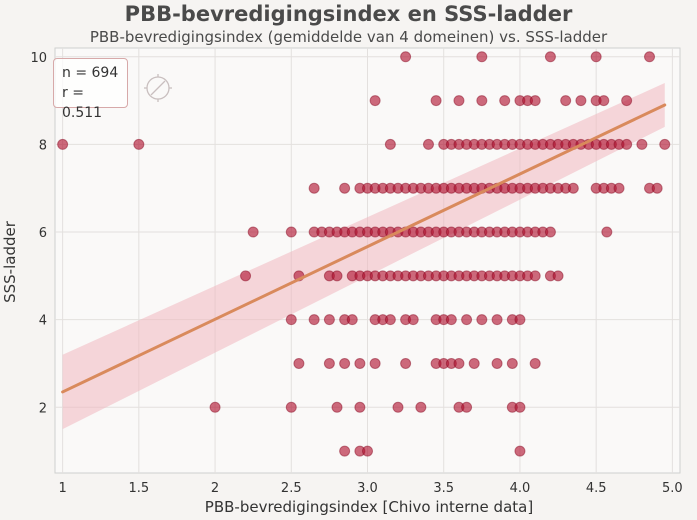  Describe the element at coordinates (348, 14) in the screenshot. I see `chart-title: PBB-bevredigingsindex en SSS-ladder` at that location.